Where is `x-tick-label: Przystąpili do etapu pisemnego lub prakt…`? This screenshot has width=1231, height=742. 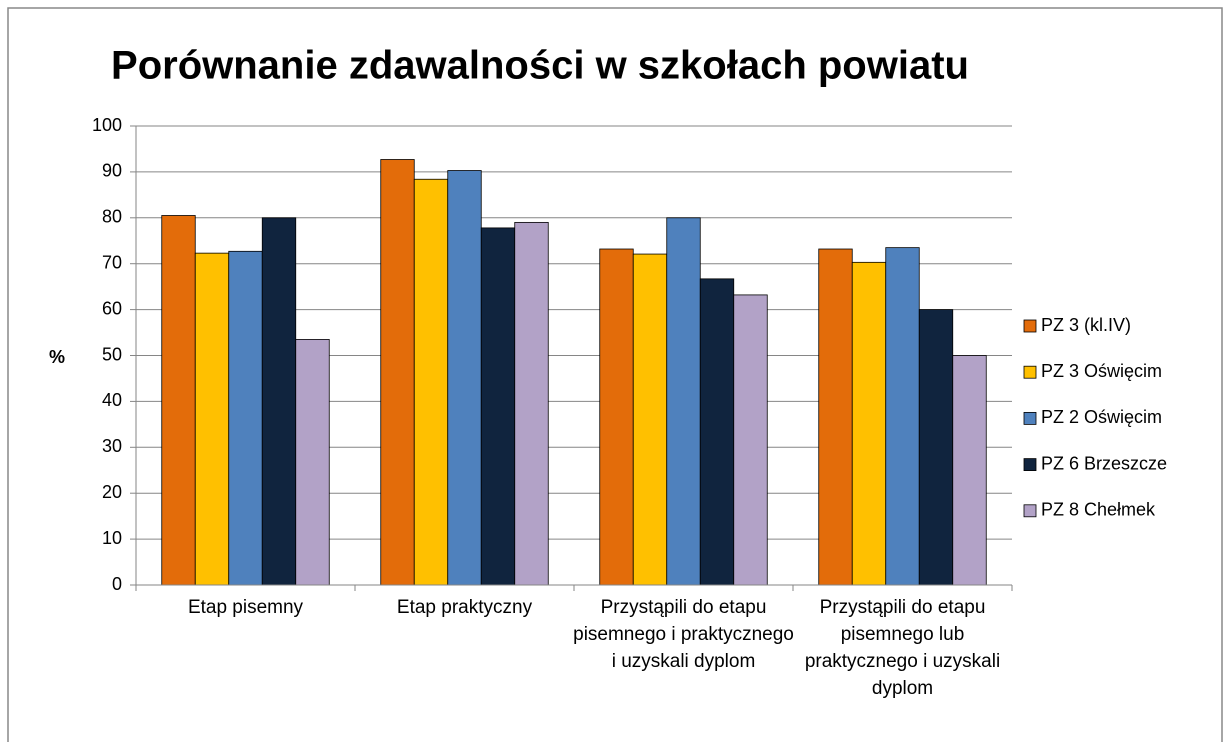
x-tick-label: Przystąpili do etapu pisemnego lub prakt… is located at coordinates (902, 648).